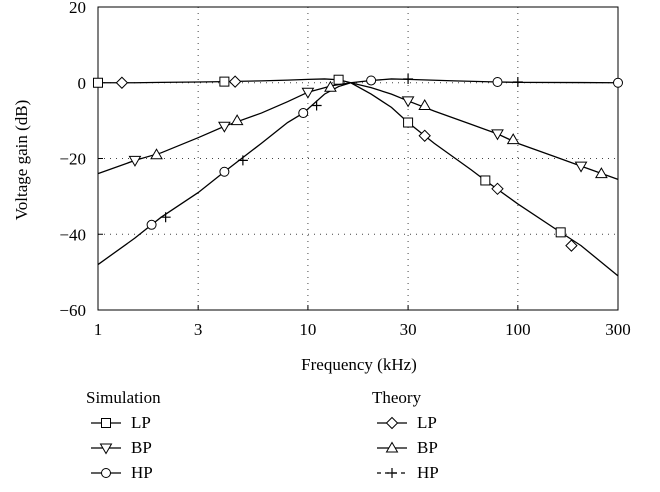 The width and height of the screenshot is (660, 492). Describe the element at coordinates (72, 310) in the screenshot. I see `y-tick-label: −60` at that location.